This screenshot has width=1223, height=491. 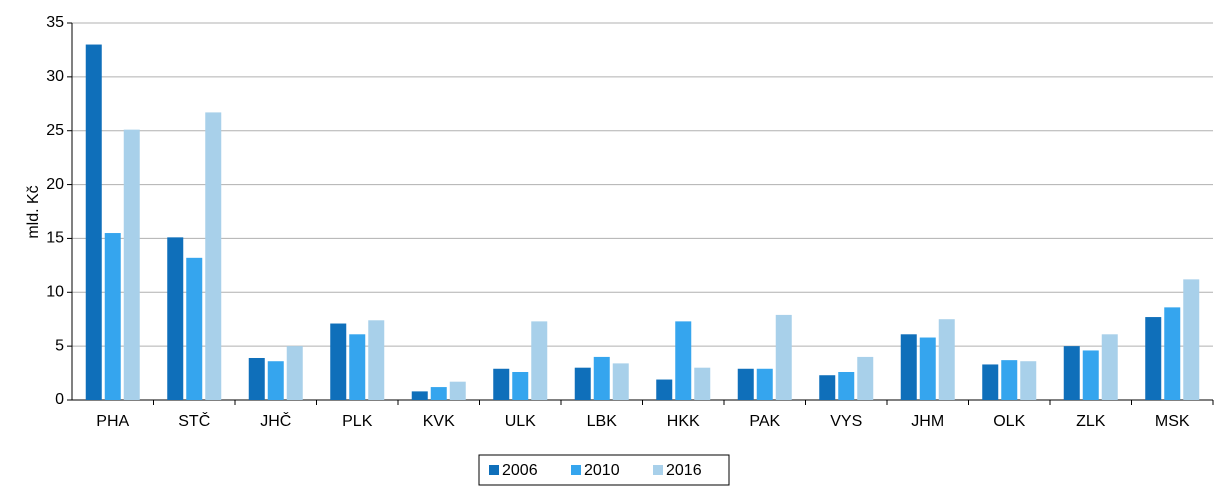 What do you see at coordinates (602, 421) in the screenshot?
I see `x-tick-label: LBK` at bounding box center [602, 421].